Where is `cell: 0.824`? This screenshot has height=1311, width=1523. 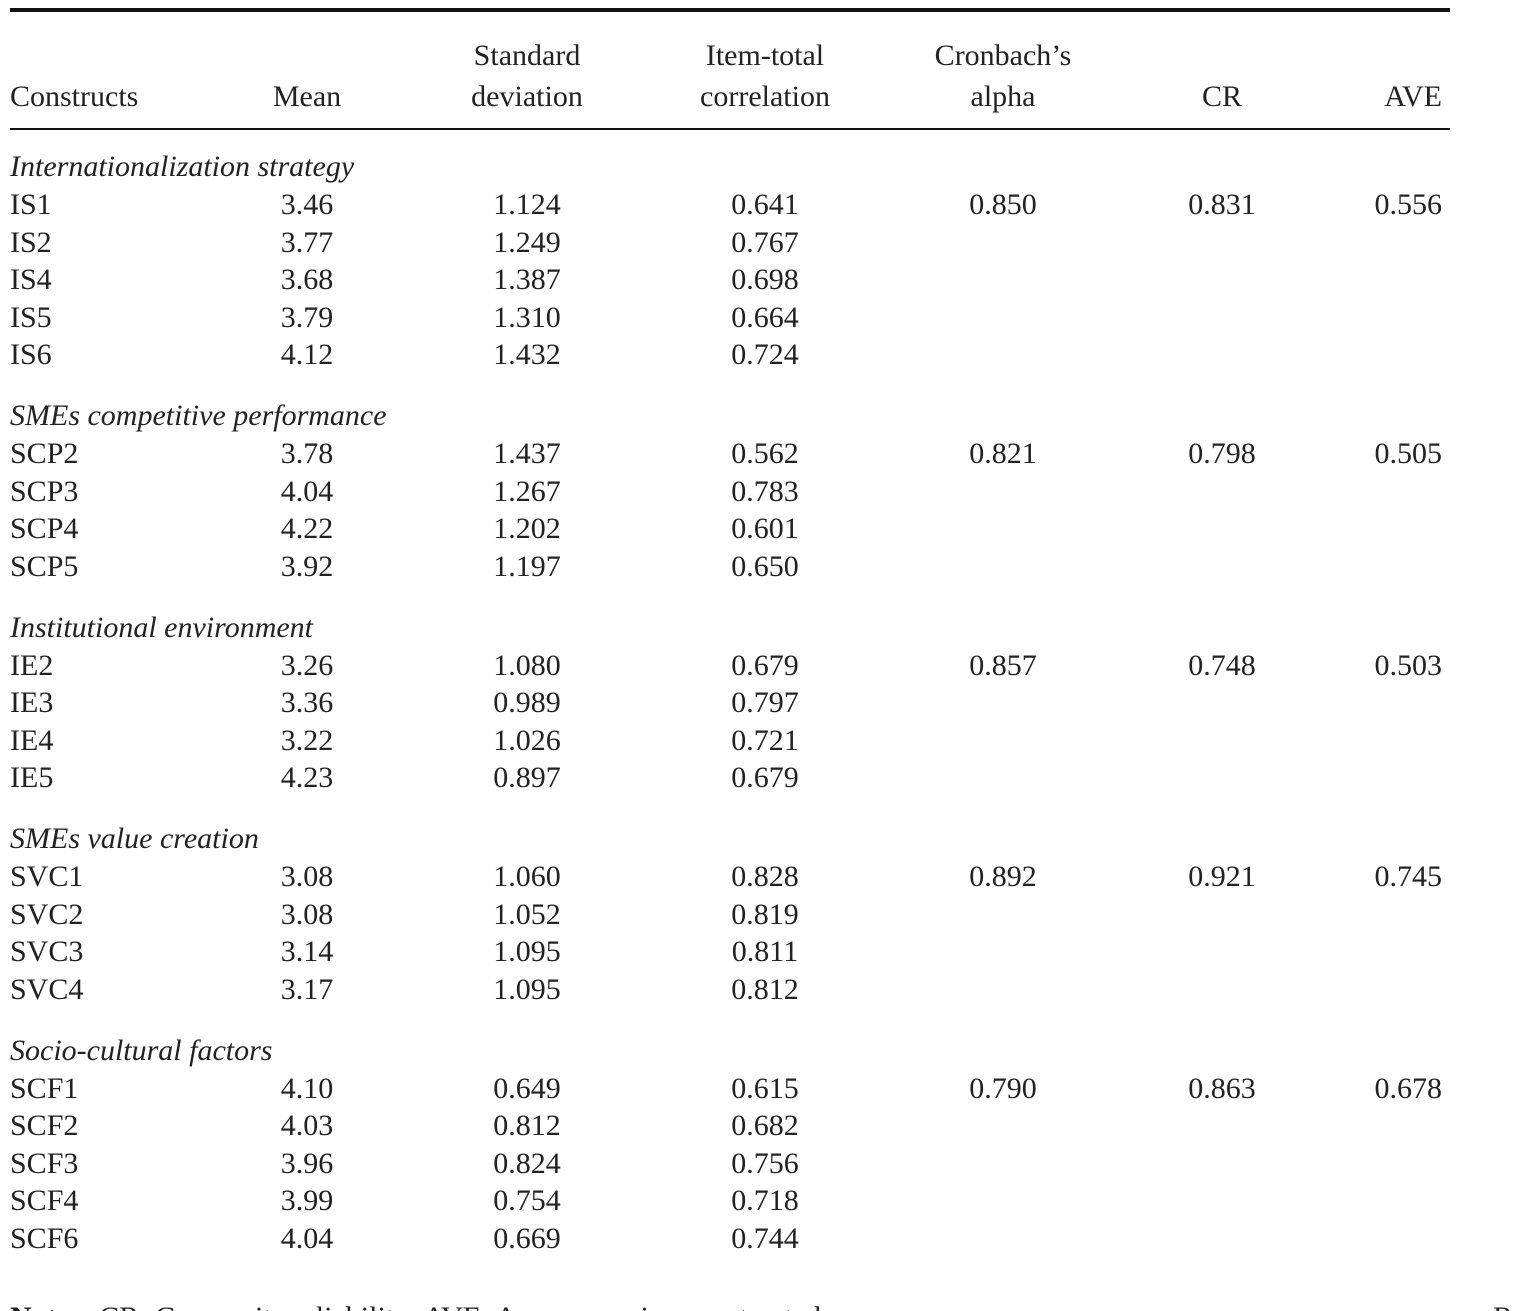 cell: 0.824 is located at coordinates (527, 1163).